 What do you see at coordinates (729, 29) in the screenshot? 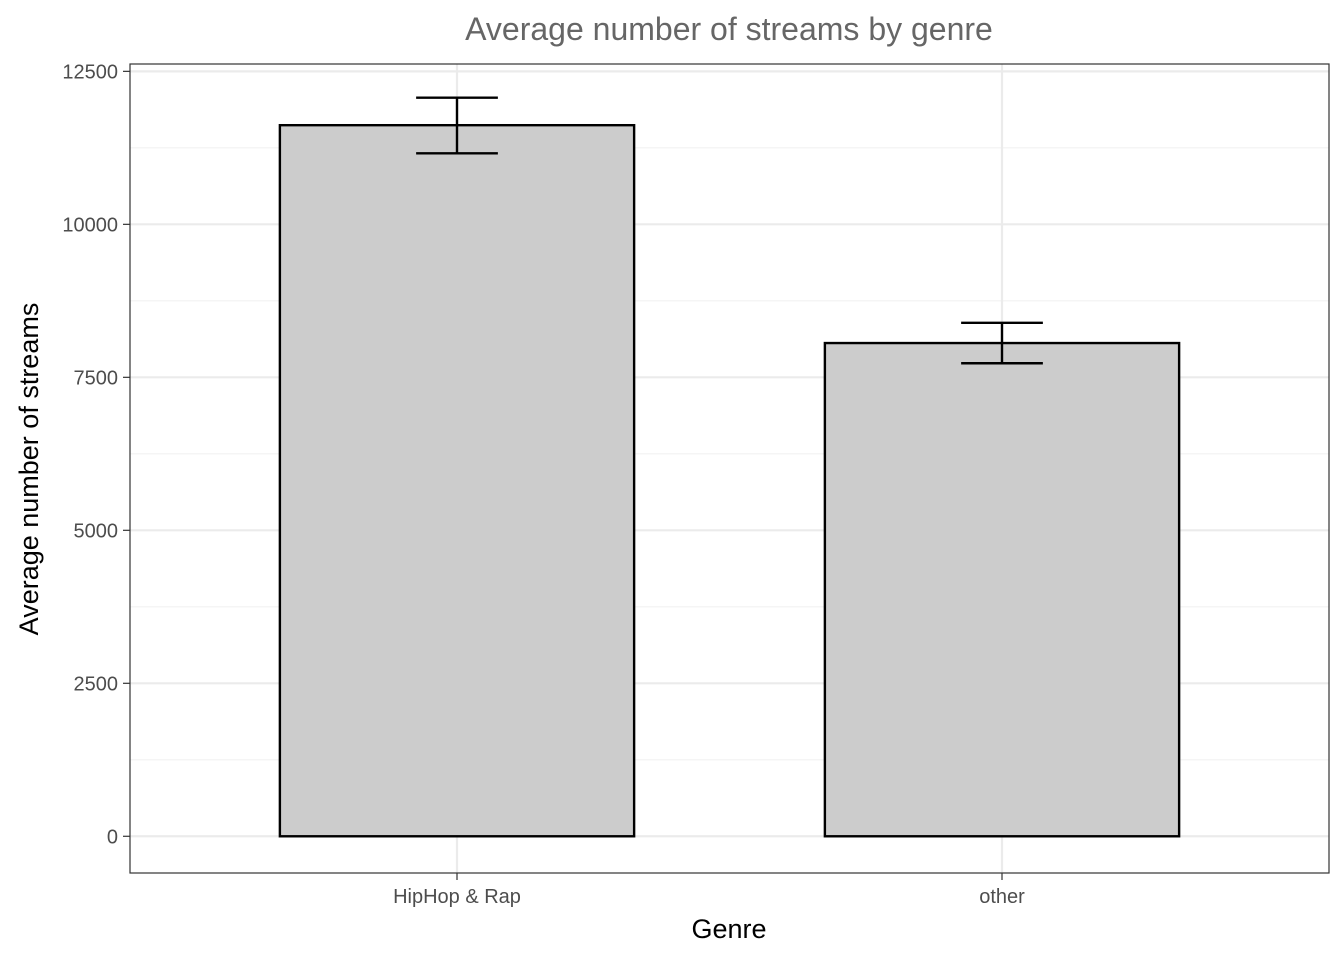
I see `chart-title: Average number of streams by genre` at bounding box center [729, 29].